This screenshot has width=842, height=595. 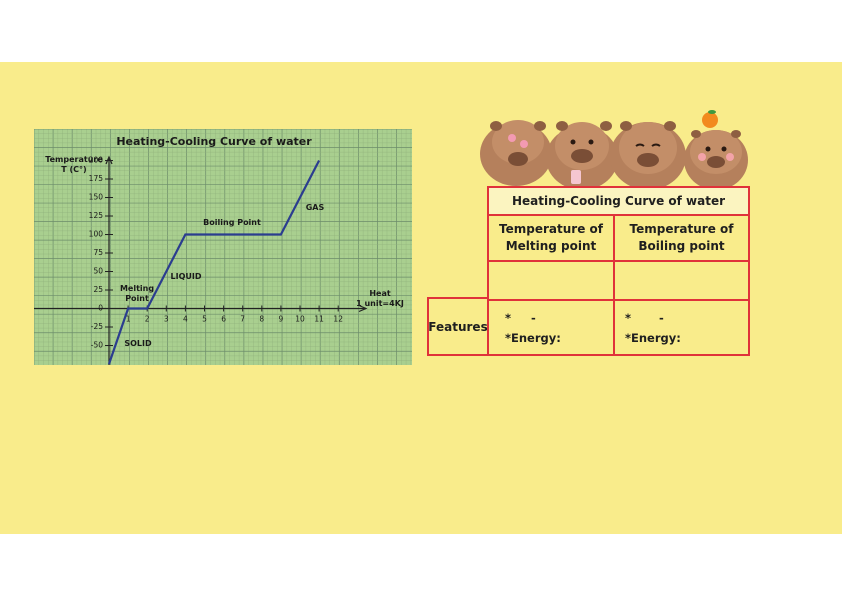 What do you see at coordinates (281, 319) in the screenshot?
I see `x-tick-label: 9` at bounding box center [281, 319].